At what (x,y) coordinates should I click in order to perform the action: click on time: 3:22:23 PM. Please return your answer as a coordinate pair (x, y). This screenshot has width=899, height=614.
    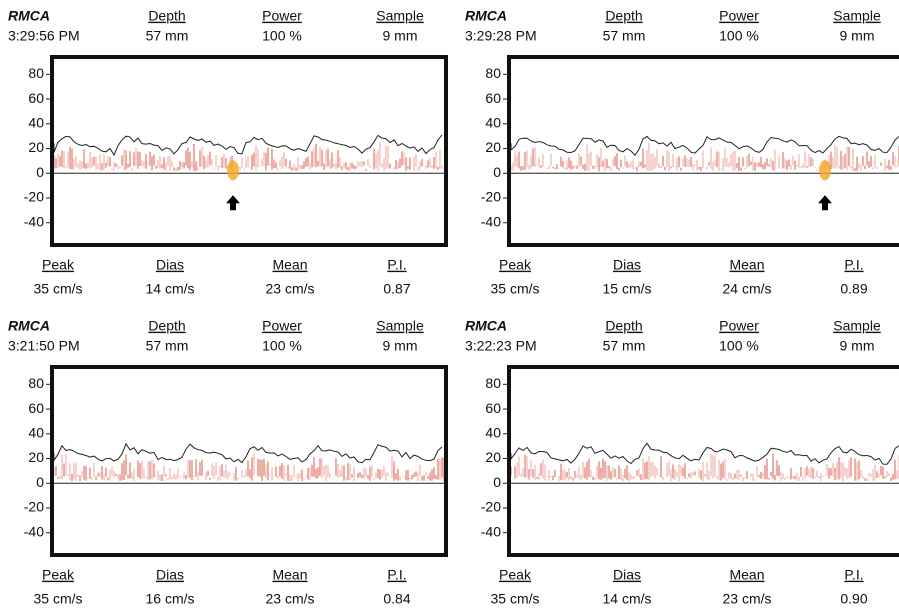
    Looking at the image, I should click on (501, 346).